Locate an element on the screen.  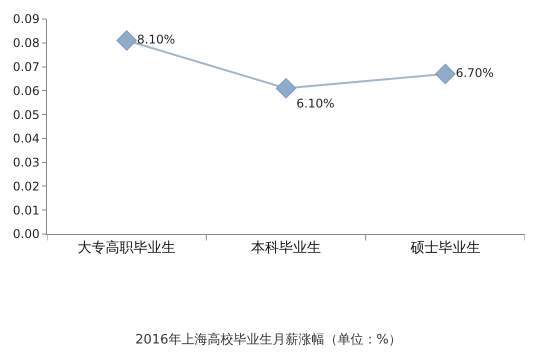
y-tick-label: 0.09 is located at coordinates (26, 19).